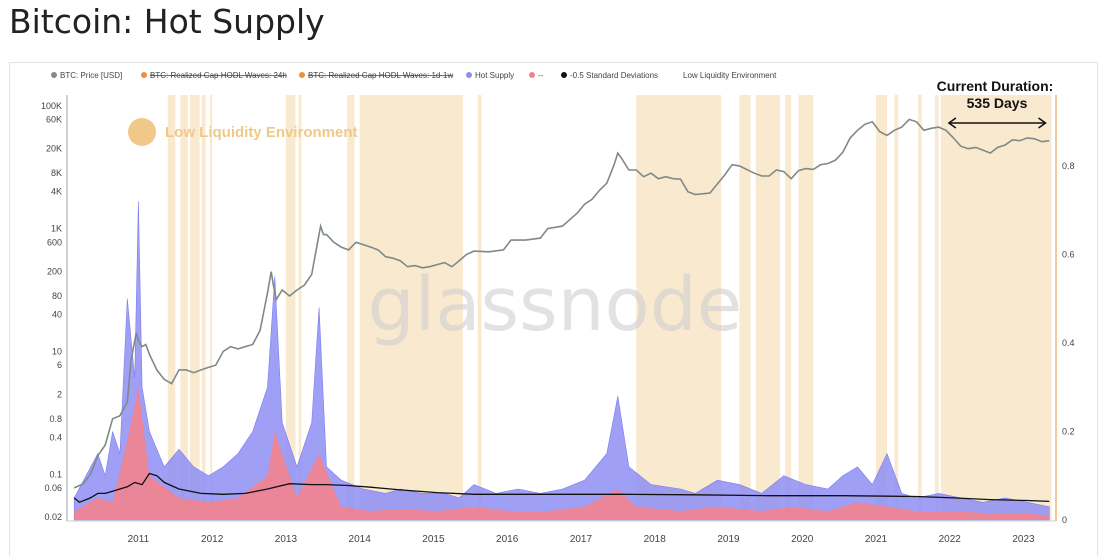 The height and width of the screenshot is (556, 1100). I want to click on left-tick-label: 0.06, so click(53, 488).